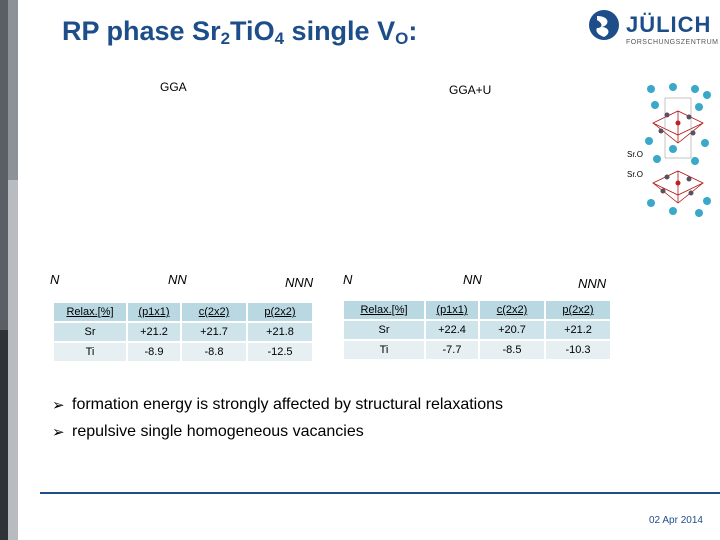 This screenshot has height=540, width=720. I want to click on nn-label-left: NN, so click(177, 279).